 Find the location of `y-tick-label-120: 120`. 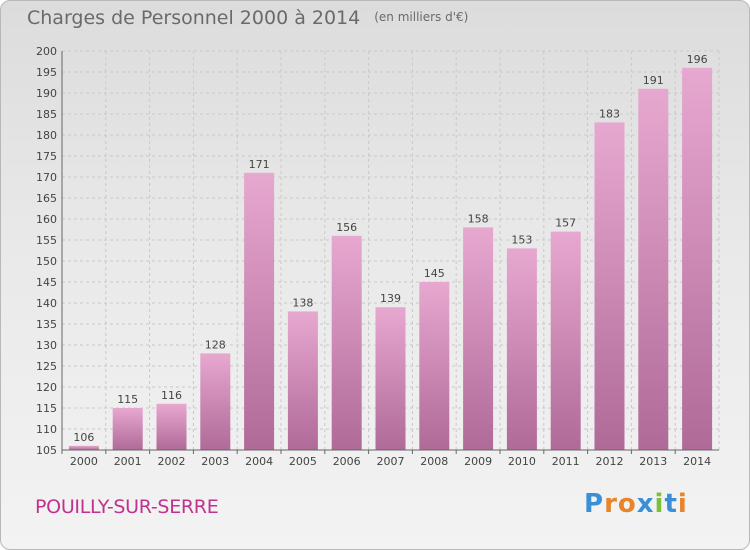

y-tick-label-120: 120 is located at coordinates (46, 387).